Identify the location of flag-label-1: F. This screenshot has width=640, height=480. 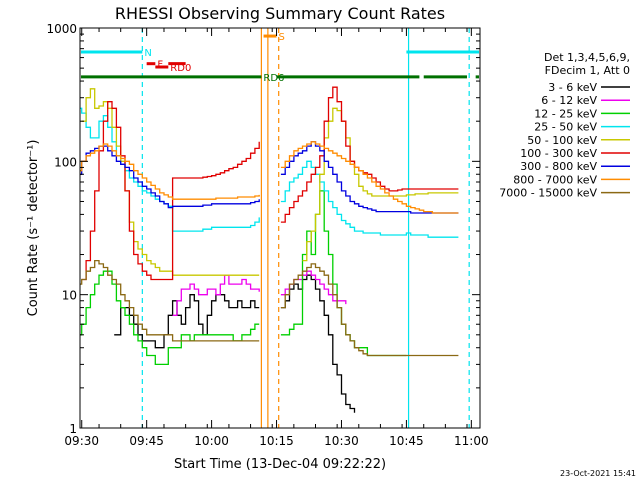
(160, 65).